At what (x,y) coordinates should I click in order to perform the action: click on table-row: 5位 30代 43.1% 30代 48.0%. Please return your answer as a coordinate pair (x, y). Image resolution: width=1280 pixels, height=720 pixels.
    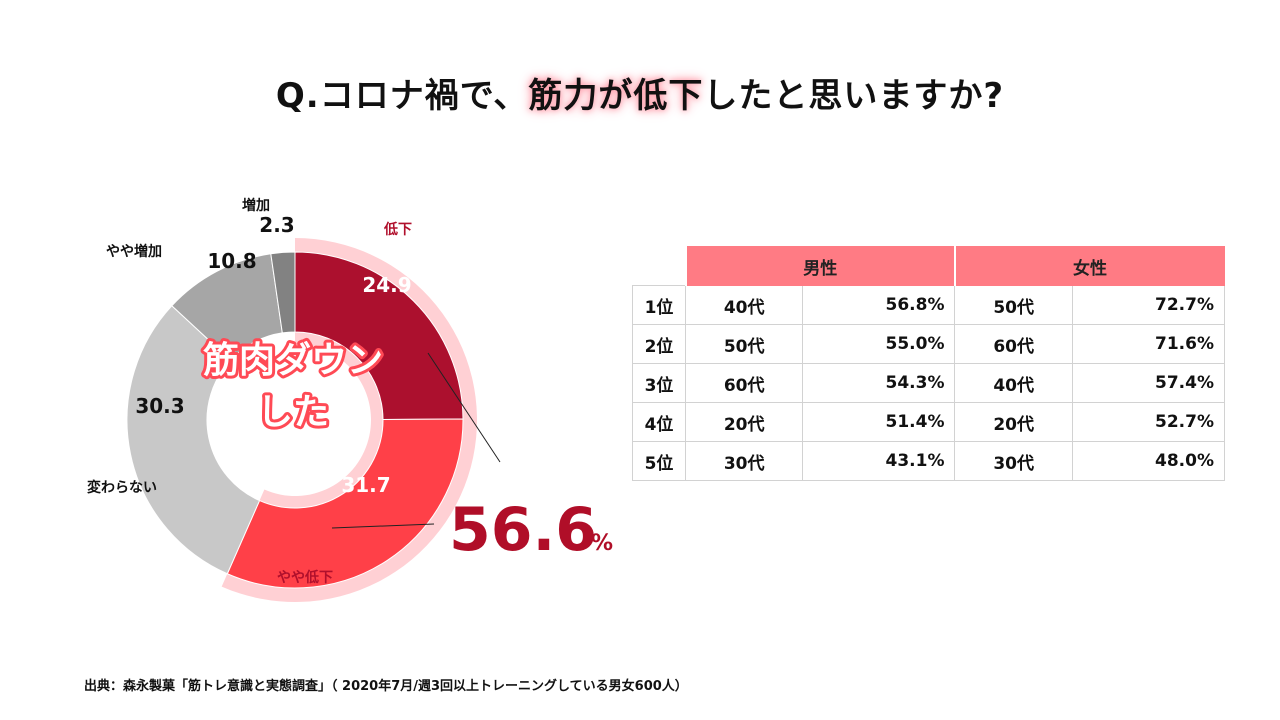
    Looking at the image, I should click on (929, 461).